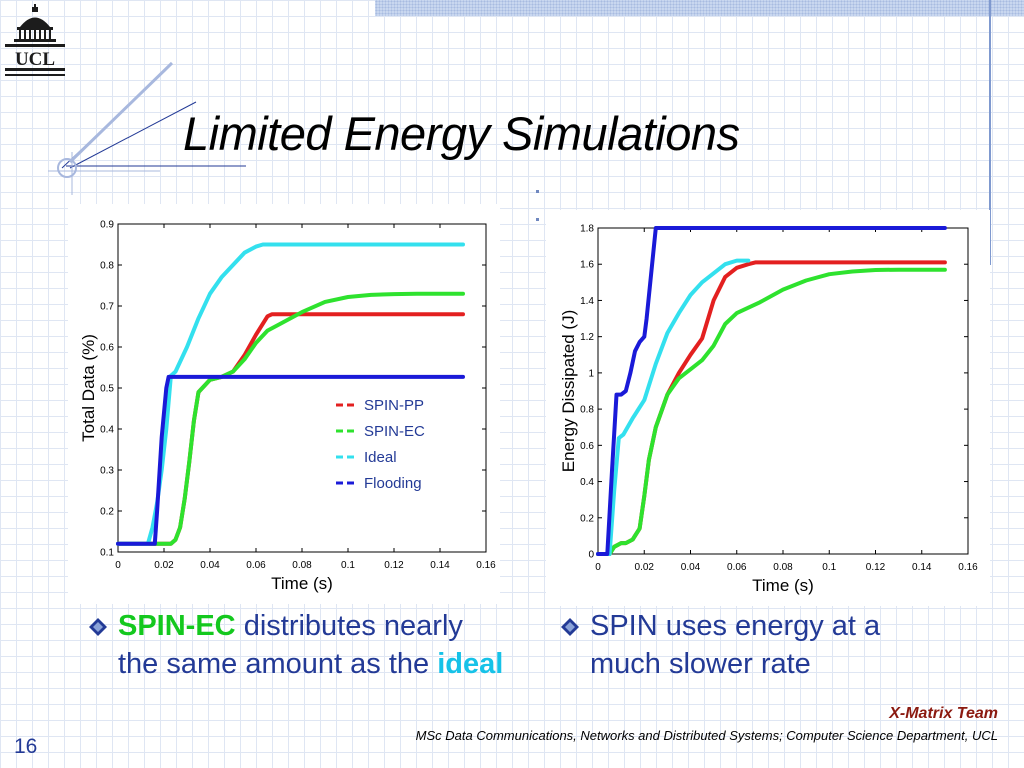  Describe the element at coordinates (107, 471) in the screenshot. I see `y-tick-label: 0.3` at that location.